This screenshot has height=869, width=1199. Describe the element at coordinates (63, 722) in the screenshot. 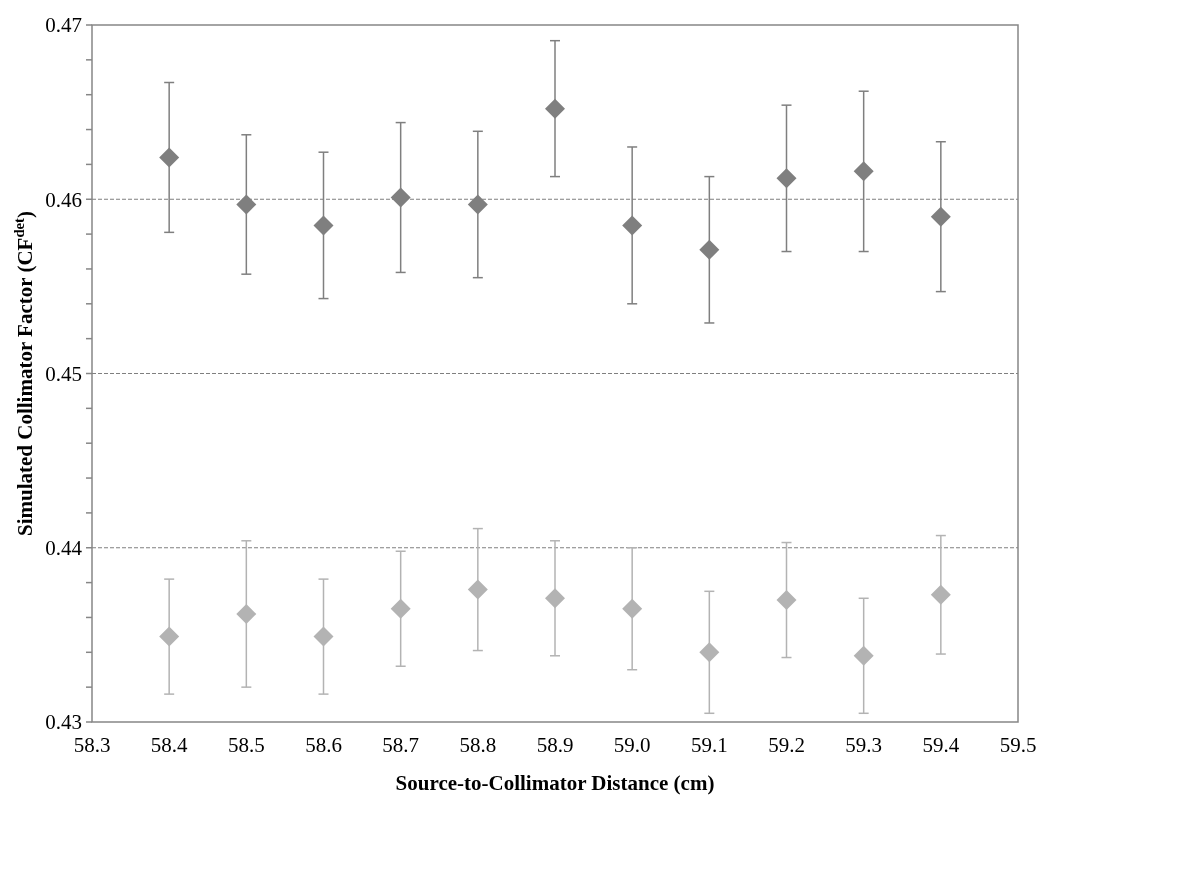

I see `y-tick-label: 0.43` at that location.